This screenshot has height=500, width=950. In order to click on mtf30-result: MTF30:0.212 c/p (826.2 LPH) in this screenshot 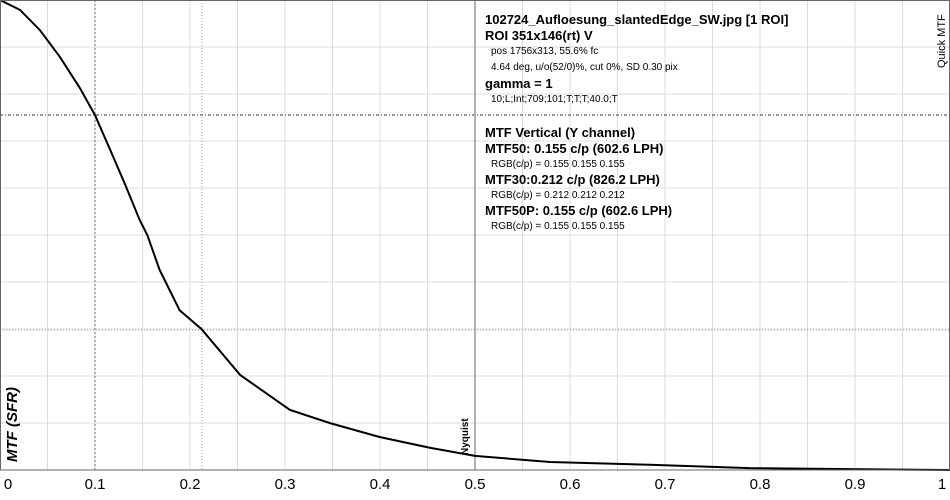, I will do `click(572, 179)`.